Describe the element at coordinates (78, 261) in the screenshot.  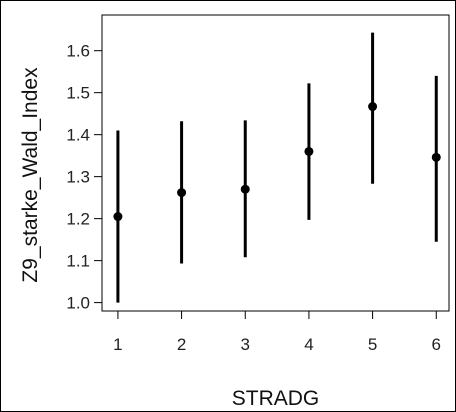
I see `y-tick-label: 1.1` at that location.